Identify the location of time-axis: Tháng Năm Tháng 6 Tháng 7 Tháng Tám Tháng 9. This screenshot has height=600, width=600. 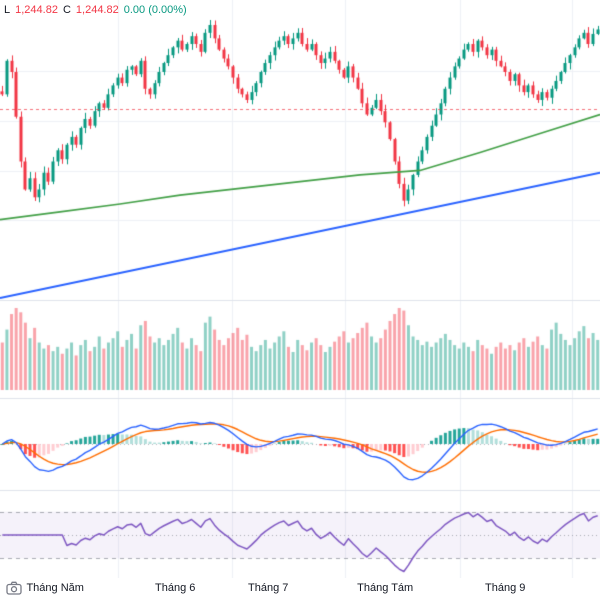
(300, 589).